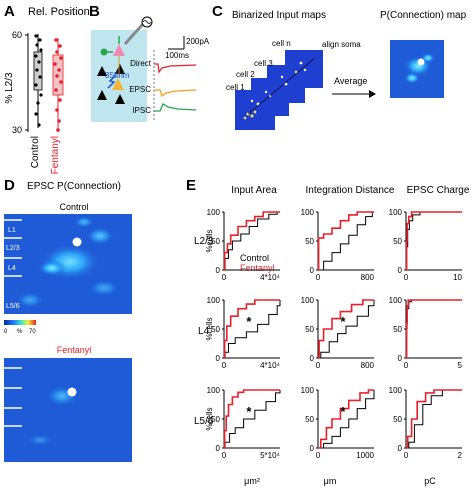  I want to click on panel-d-layer-l56: L5/6, so click(13, 306).